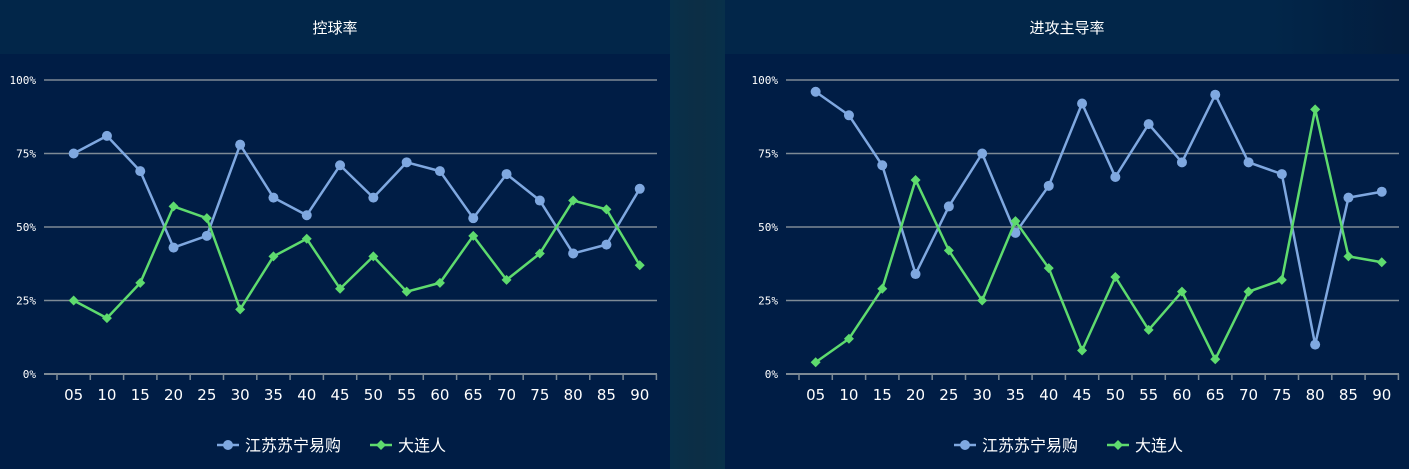 This screenshot has height=469, width=1409. Describe the element at coordinates (1067, 27) in the screenshot. I see `chart-title: 进攻主导率` at that location.